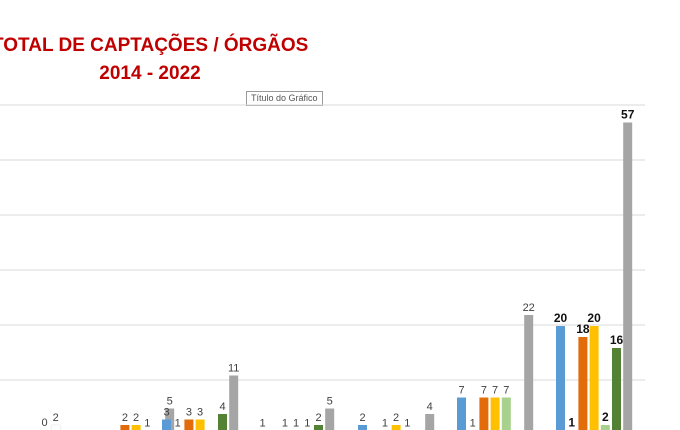 The image size is (680, 430). Describe the element at coordinates (529, 308) in the screenshot. I see `data-label: 22` at that location.